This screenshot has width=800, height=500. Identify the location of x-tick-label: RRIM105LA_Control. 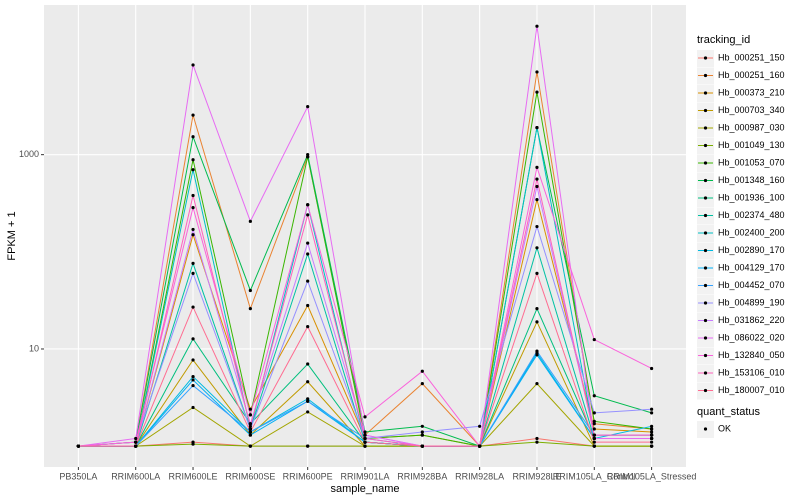
(594, 476).